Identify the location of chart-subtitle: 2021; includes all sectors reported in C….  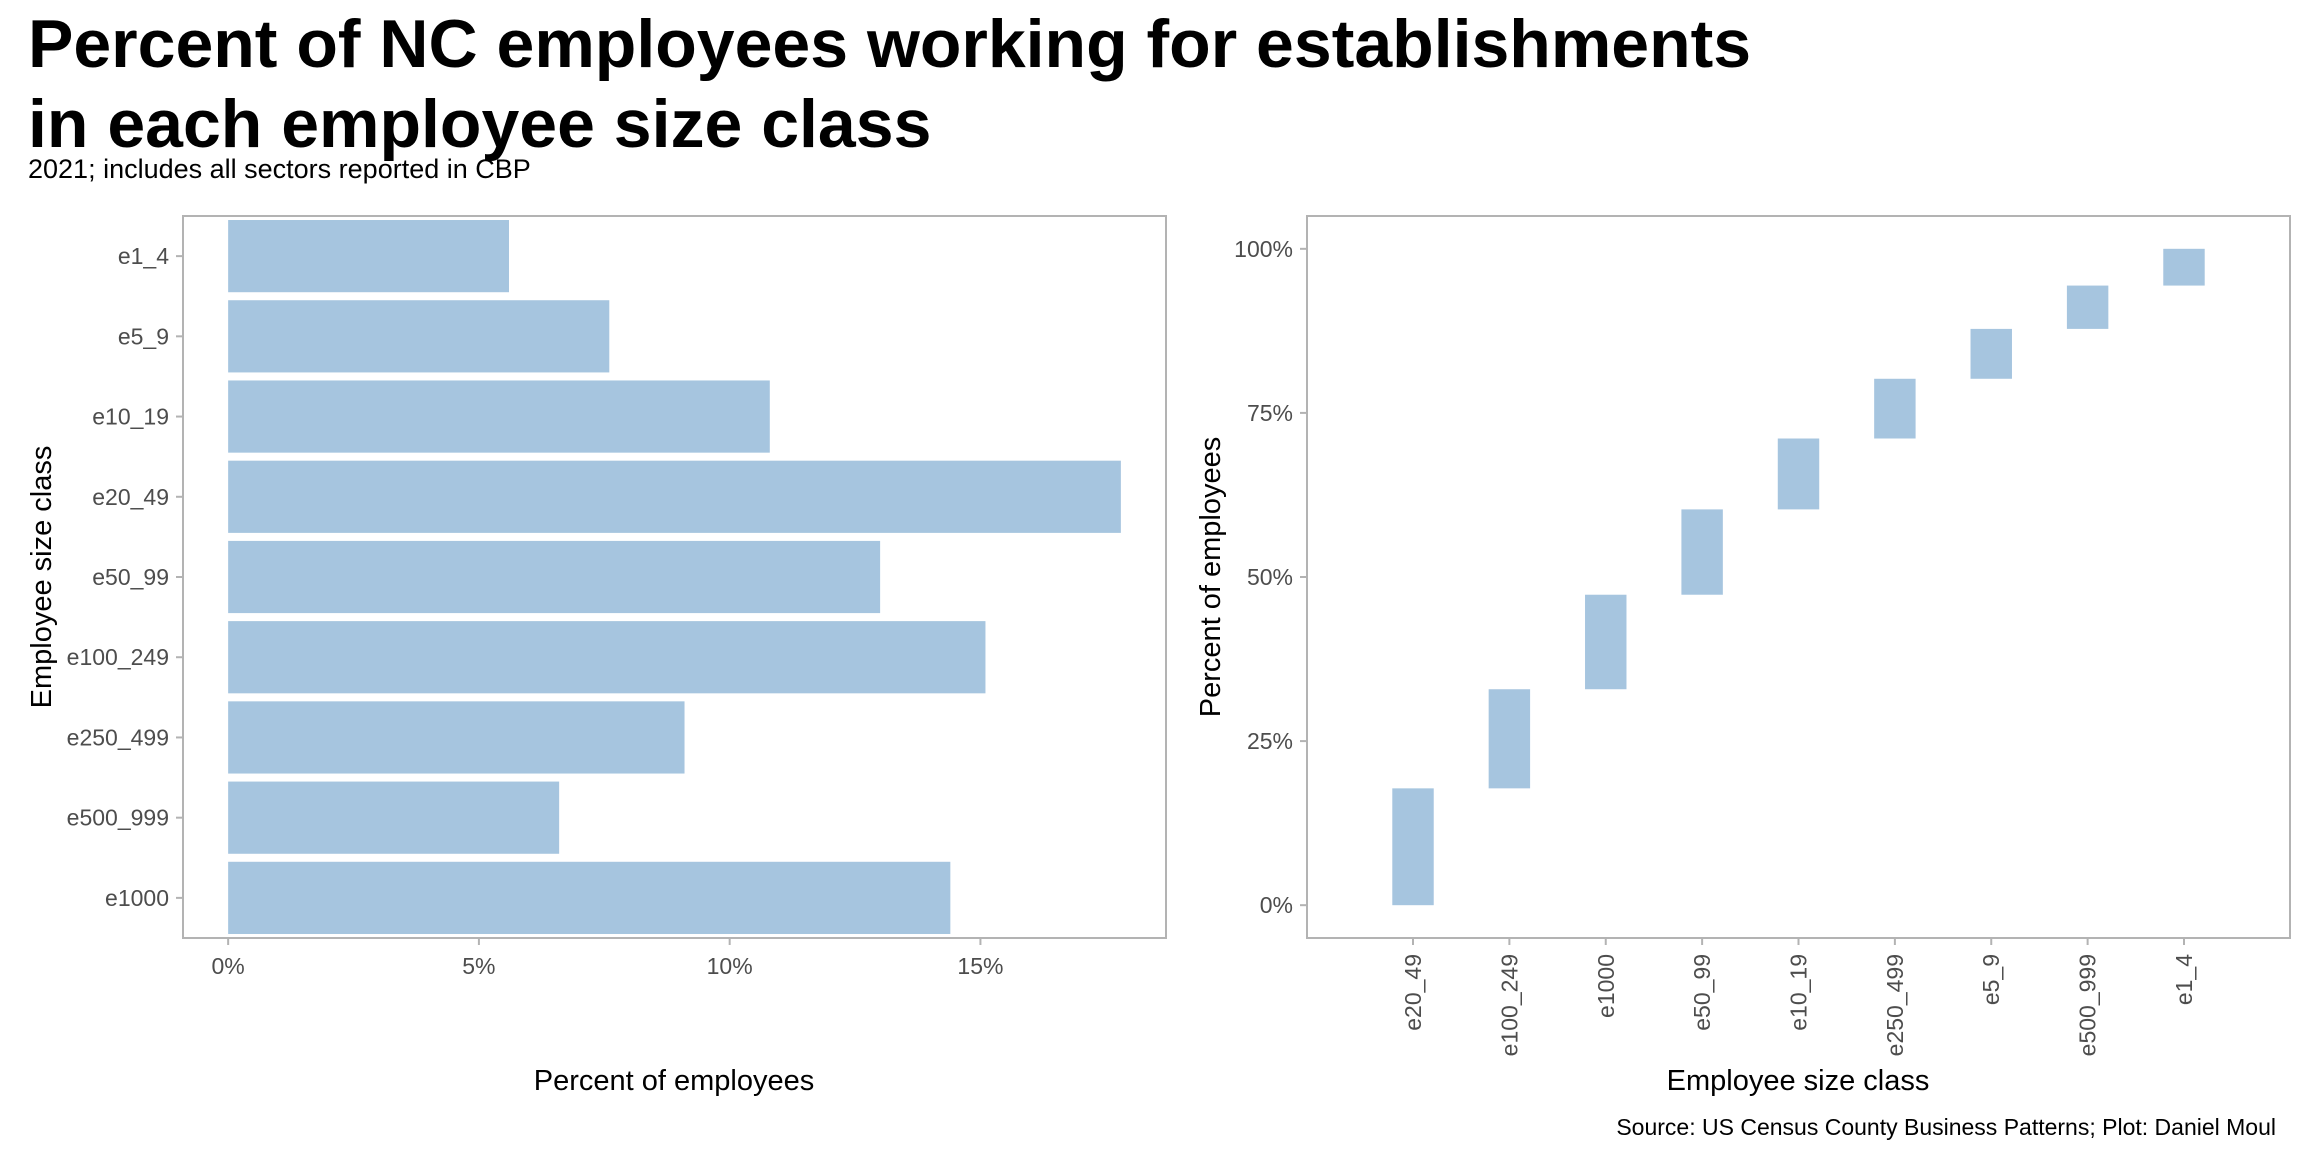
(279, 169).